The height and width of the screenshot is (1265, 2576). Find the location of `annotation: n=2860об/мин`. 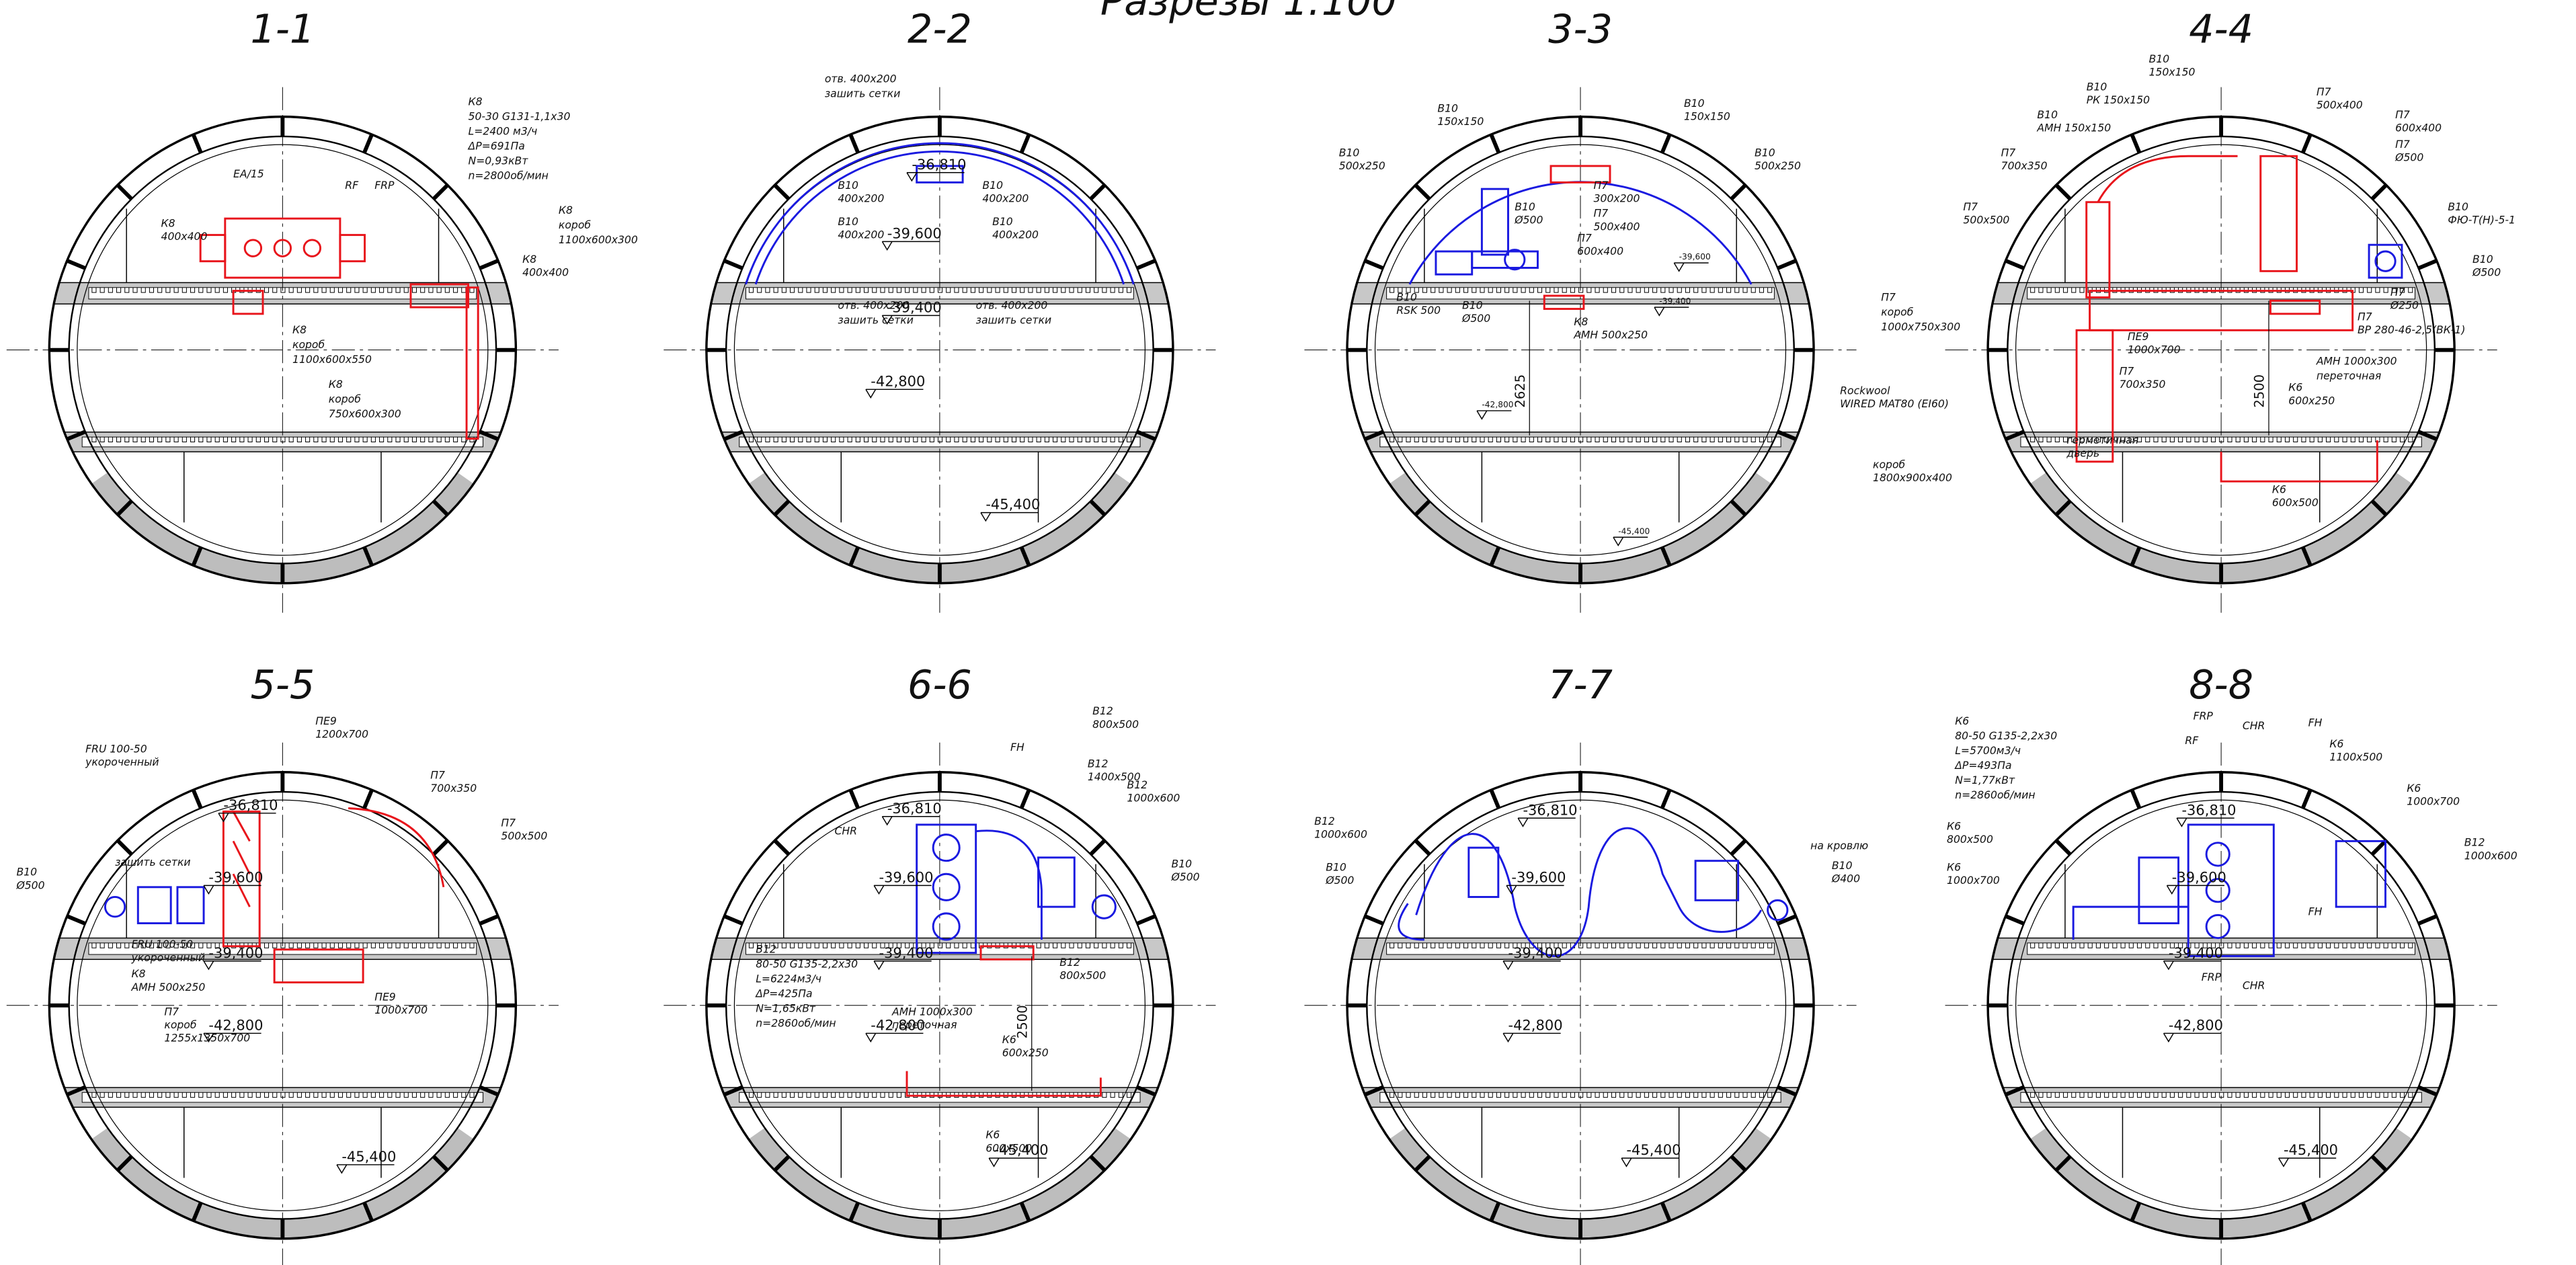

annotation: n=2860об/мин is located at coordinates (796, 1023).